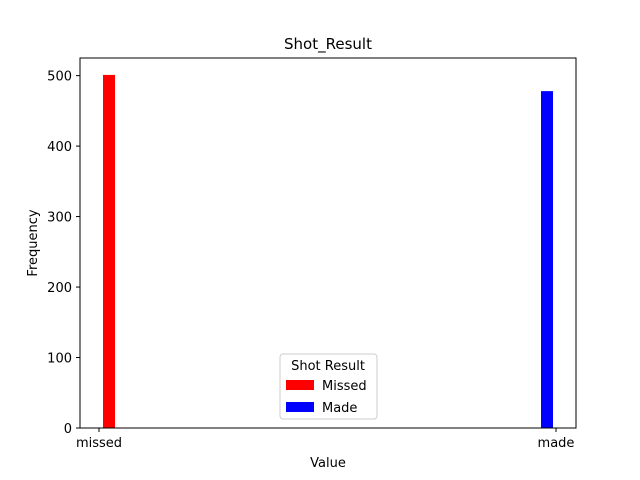 The height and width of the screenshot is (480, 640). What do you see at coordinates (59, 77) in the screenshot?
I see `y-tick-label: 500` at bounding box center [59, 77].